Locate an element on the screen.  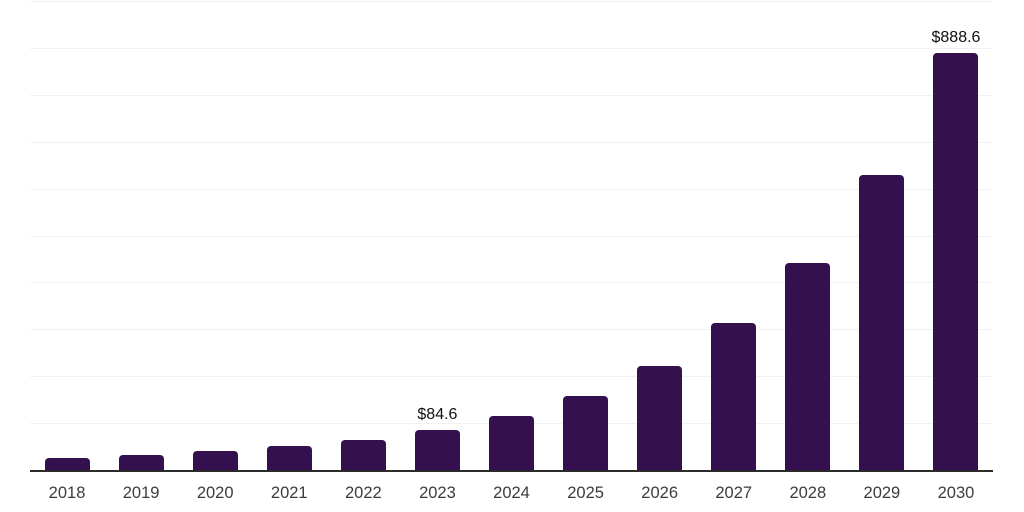
x-tick-label-2018: 2018 is located at coordinates (67, 493).